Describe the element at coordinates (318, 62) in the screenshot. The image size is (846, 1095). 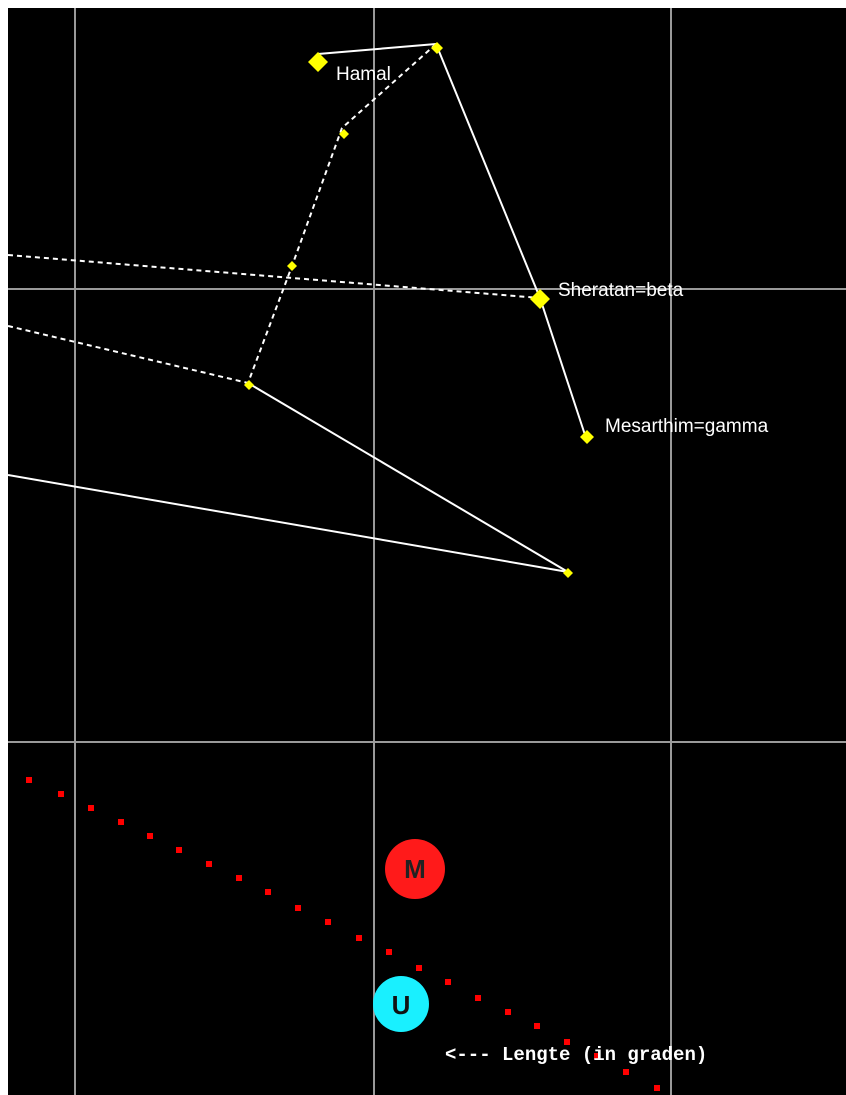
I see `star-hamal` at that location.